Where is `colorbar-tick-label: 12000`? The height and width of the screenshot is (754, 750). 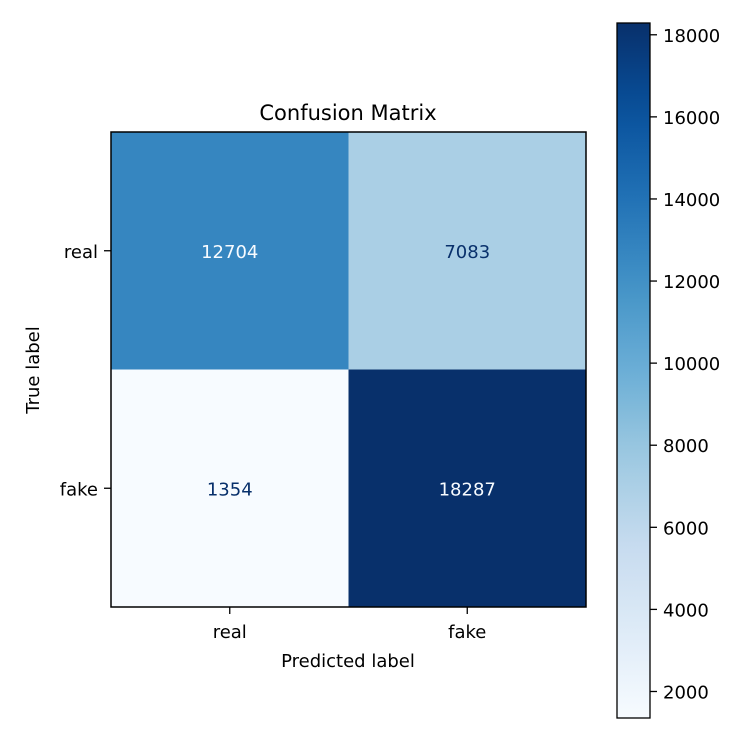 colorbar-tick-label: 12000 is located at coordinates (691, 282).